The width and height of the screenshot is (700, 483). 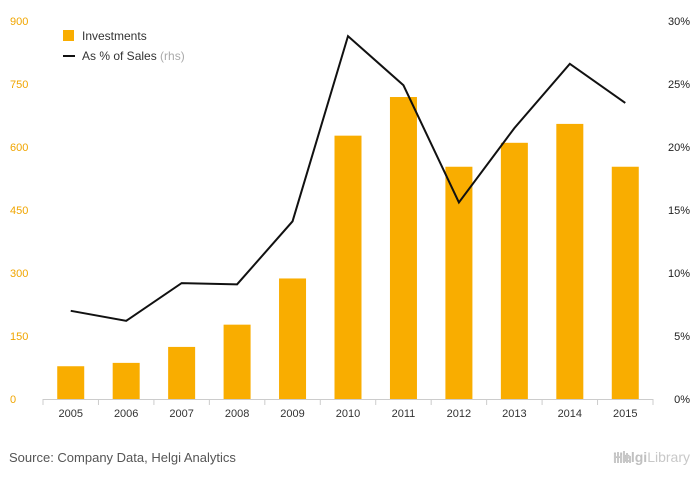 What do you see at coordinates (679, 211) in the screenshot?
I see `y-right-tick-label: 15%` at bounding box center [679, 211].